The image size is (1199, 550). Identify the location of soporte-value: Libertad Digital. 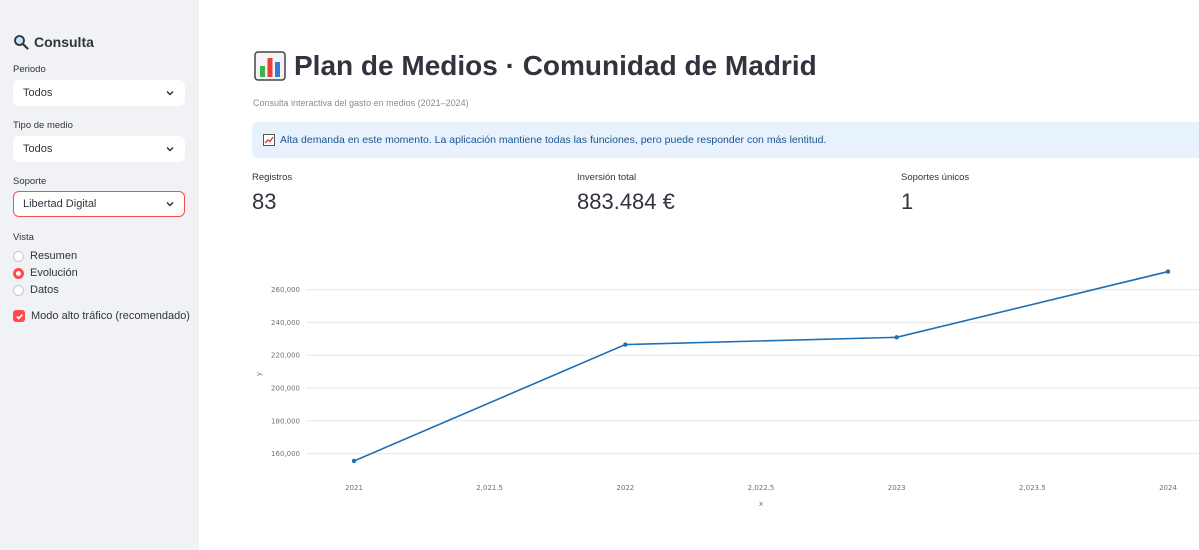
(60, 204).